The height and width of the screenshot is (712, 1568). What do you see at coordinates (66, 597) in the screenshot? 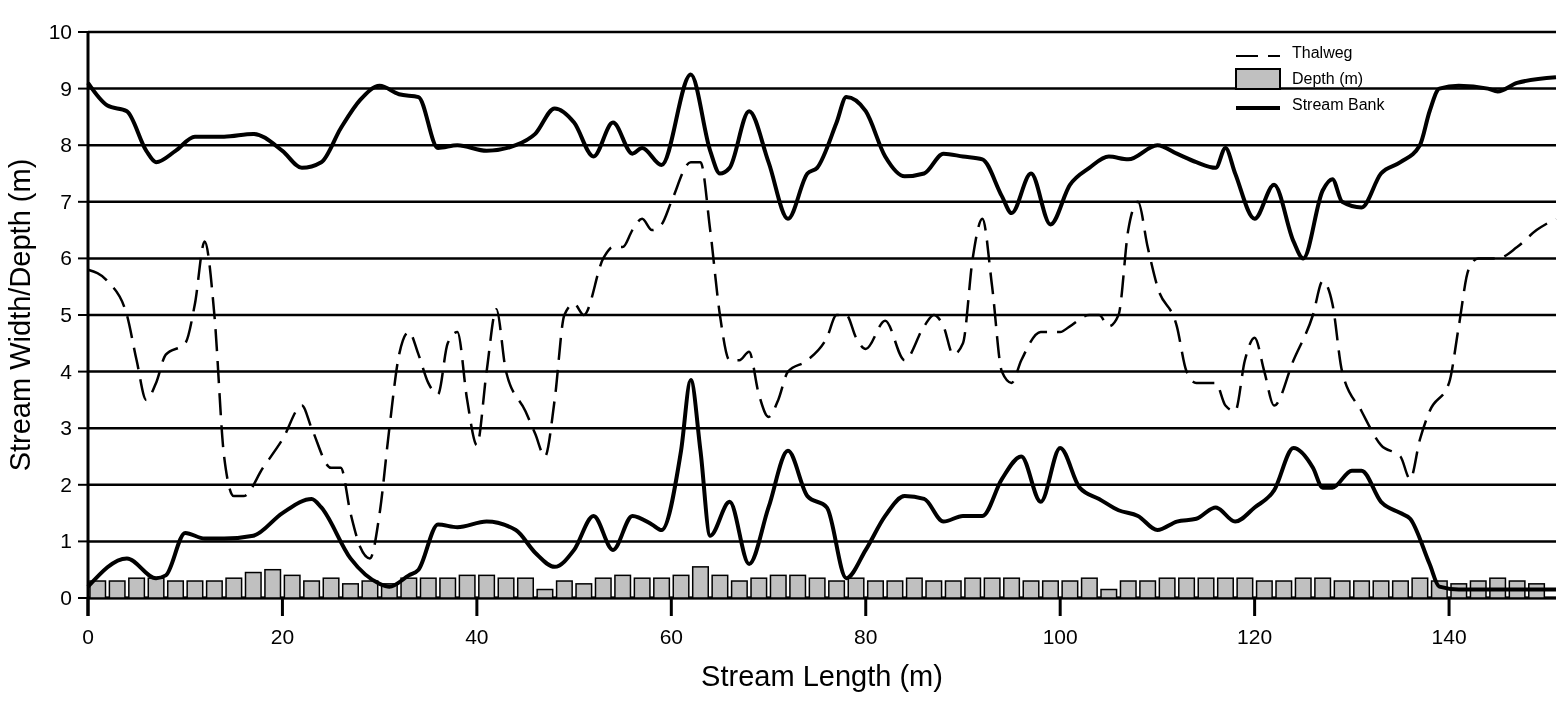
I see `y-tick-label: 0` at bounding box center [66, 597].